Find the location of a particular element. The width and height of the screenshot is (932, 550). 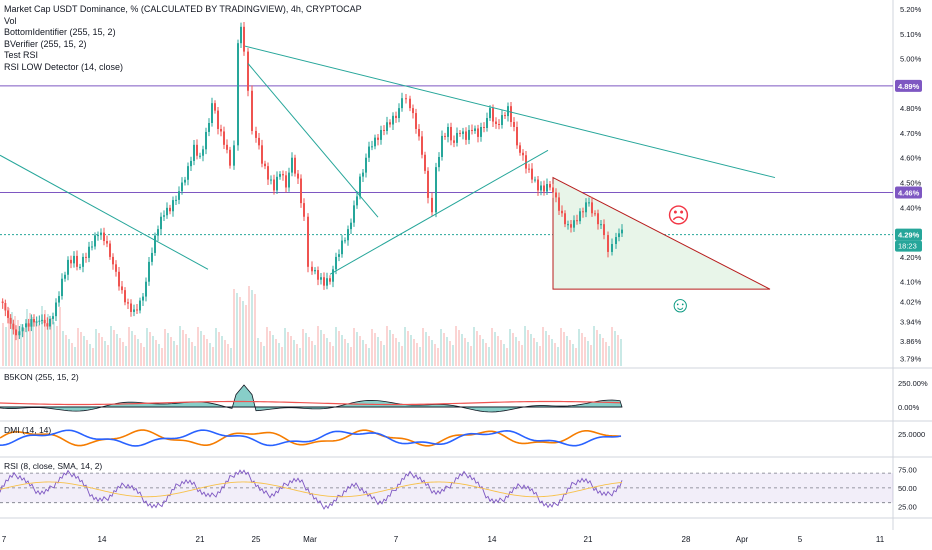

y-tick-label: 4.40% is located at coordinates (911, 207).